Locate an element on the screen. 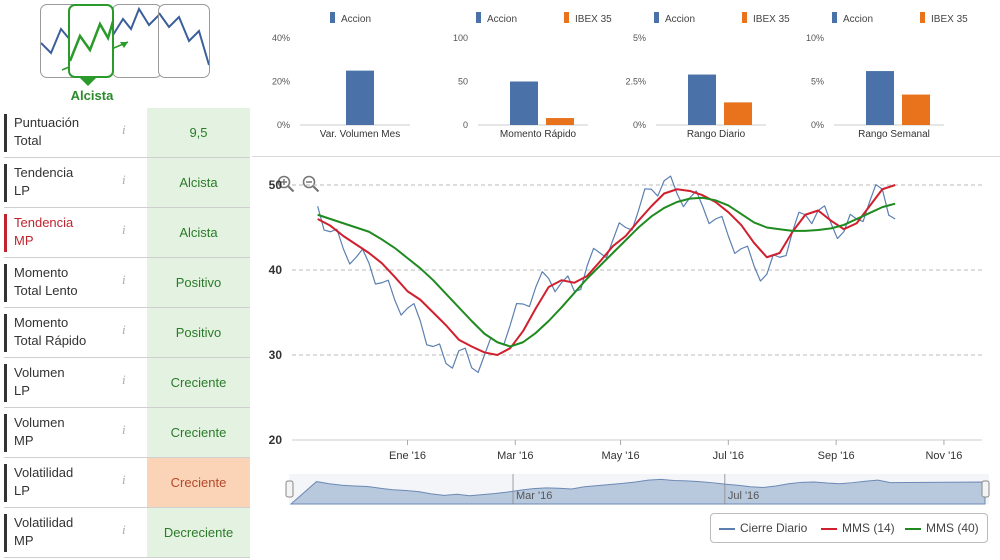 Image resolution: width=1000 pixels, height=560 pixels. y-tick-label: 50 is located at coordinates (463, 82).